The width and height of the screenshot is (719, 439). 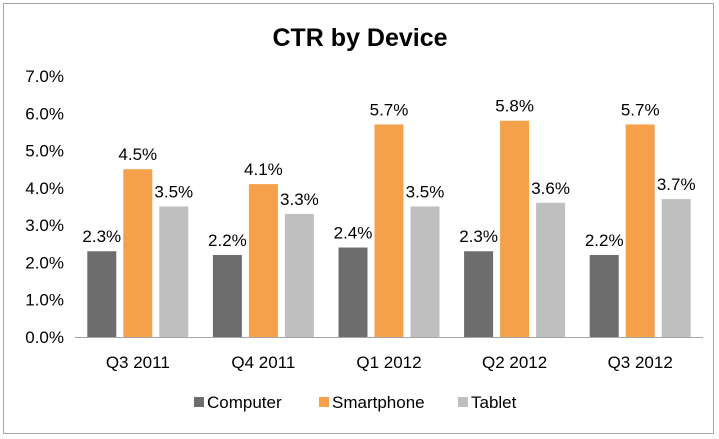 What do you see at coordinates (378, 402) in the screenshot?
I see `legend-label-smartphone: Smartphone` at bounding box center [378, 402].